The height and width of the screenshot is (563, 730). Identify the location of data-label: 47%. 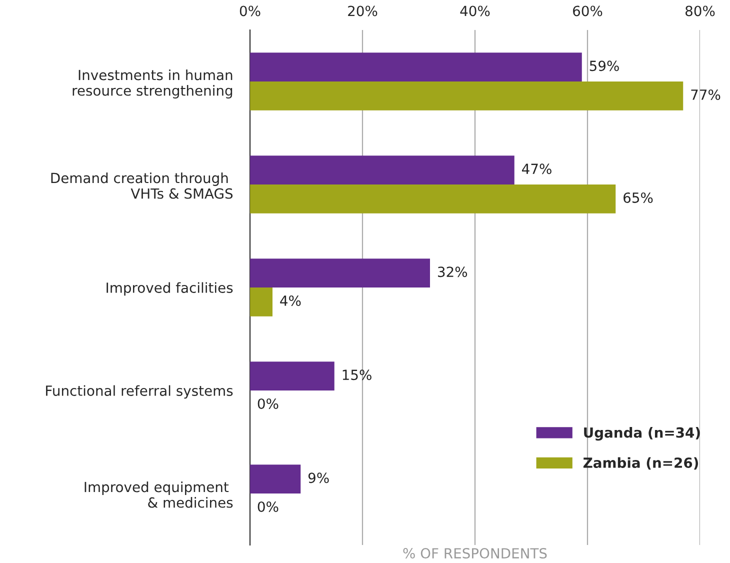
(537, 169).